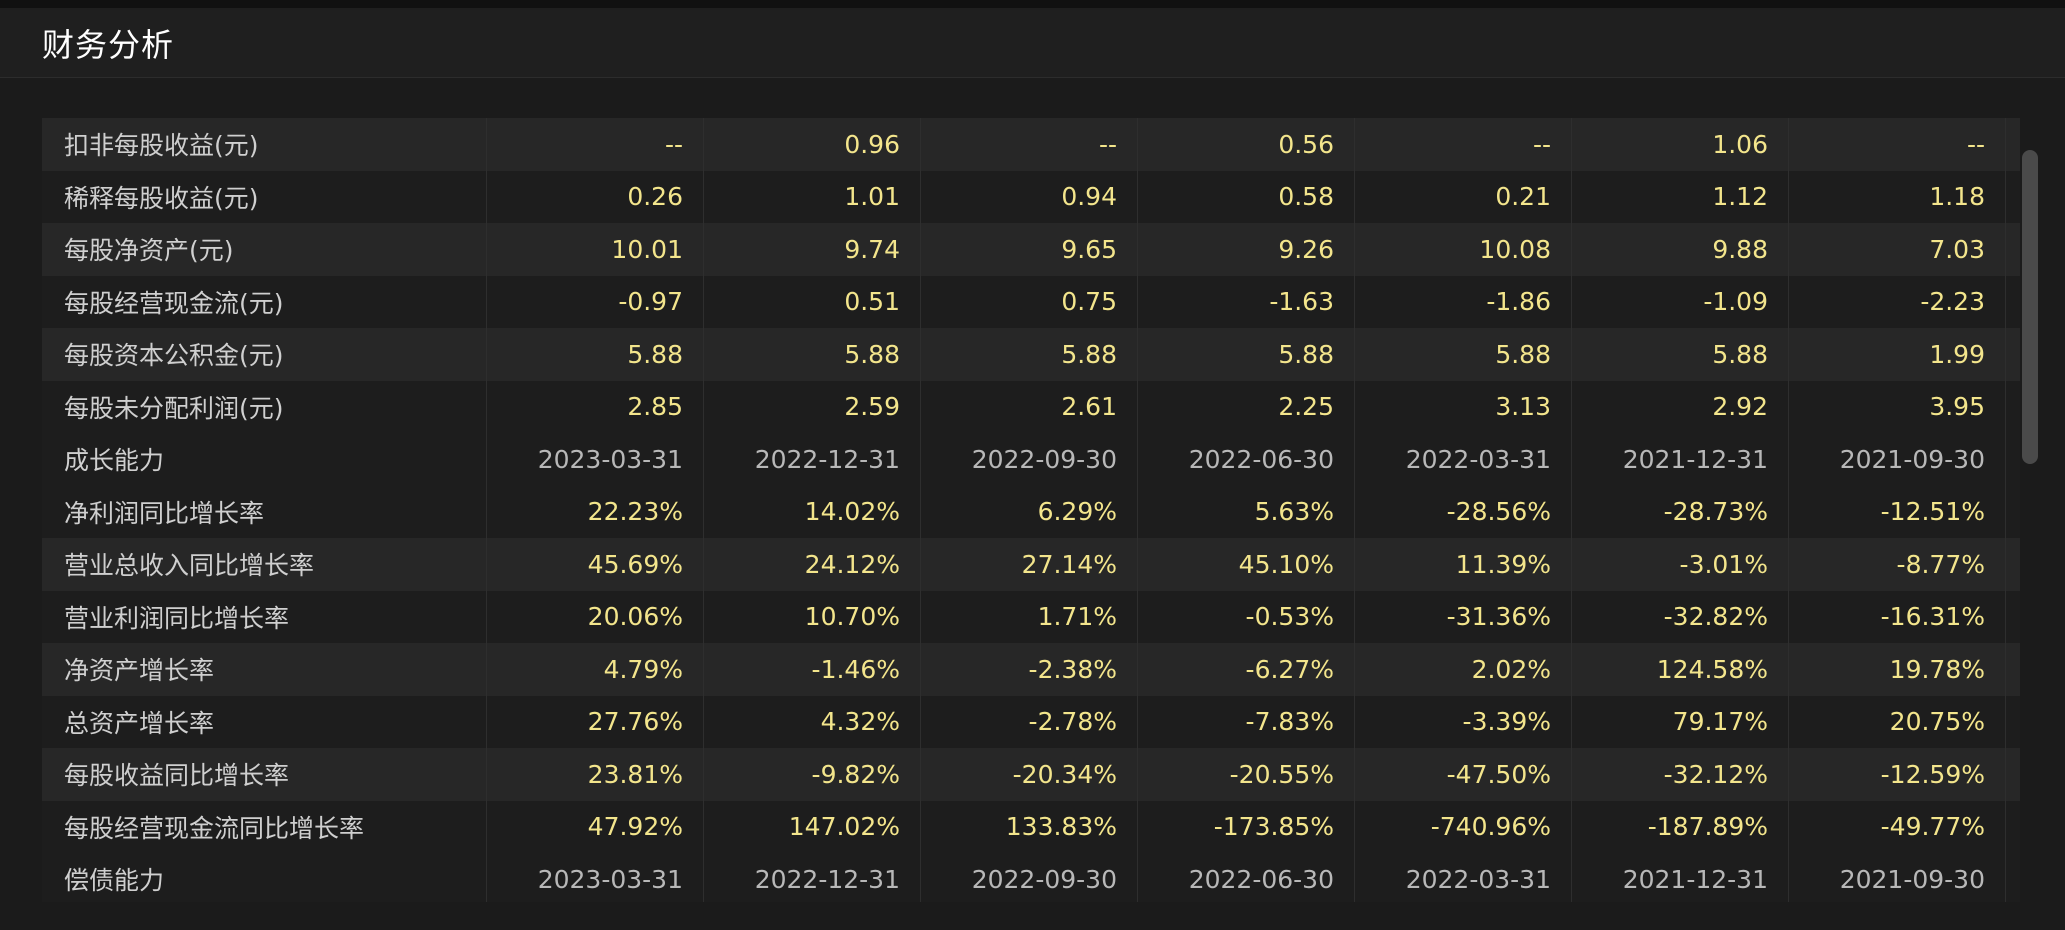 Image resolution: width=2065 pixels, height=930 pixels. I want to click on value-cell: 24.12%, so click(812, 564).